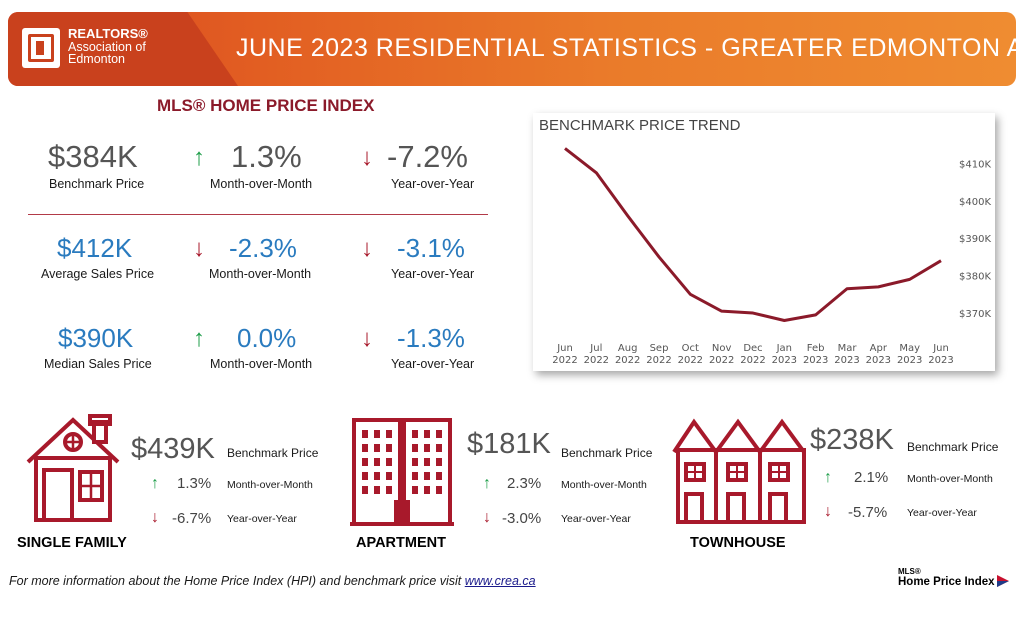 The width and height of the screenshot is (1024, 628). I want to click on association-logo-text: REALTORS® Association of Edmonton, so click(108, 46).